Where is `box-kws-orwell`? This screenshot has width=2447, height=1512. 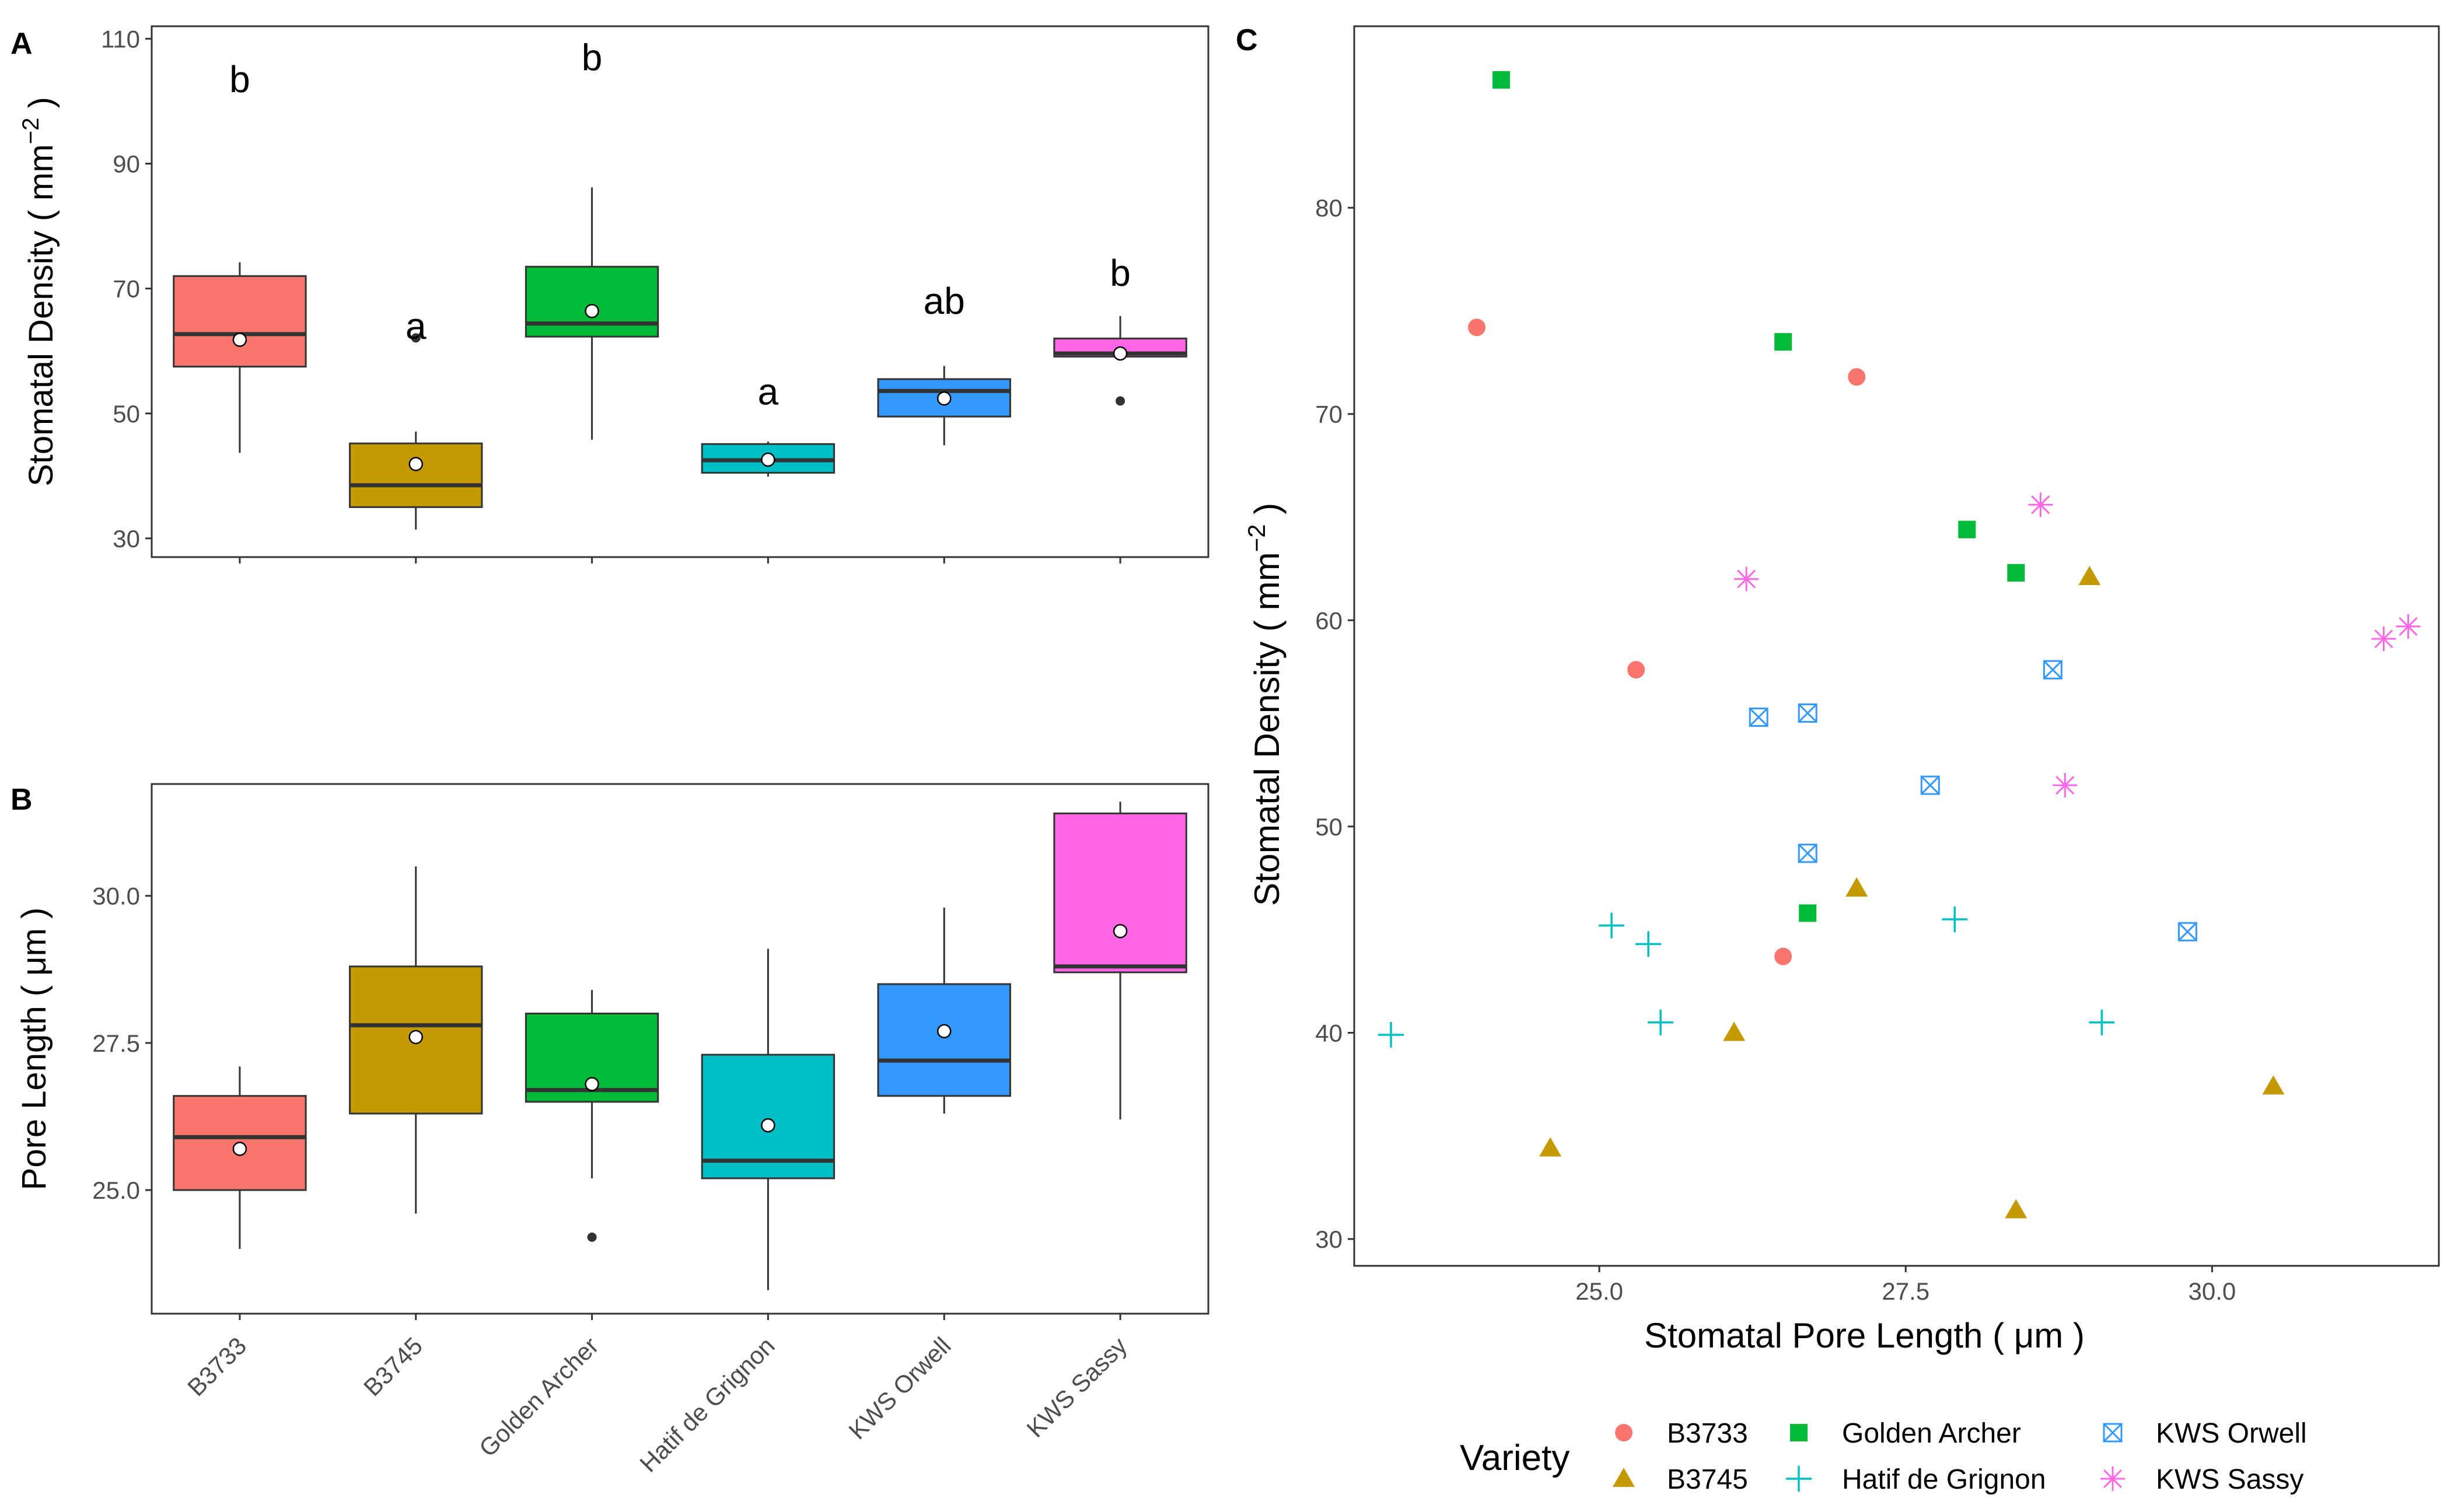 box-kws-orwell is located at coordinates (944, 406).